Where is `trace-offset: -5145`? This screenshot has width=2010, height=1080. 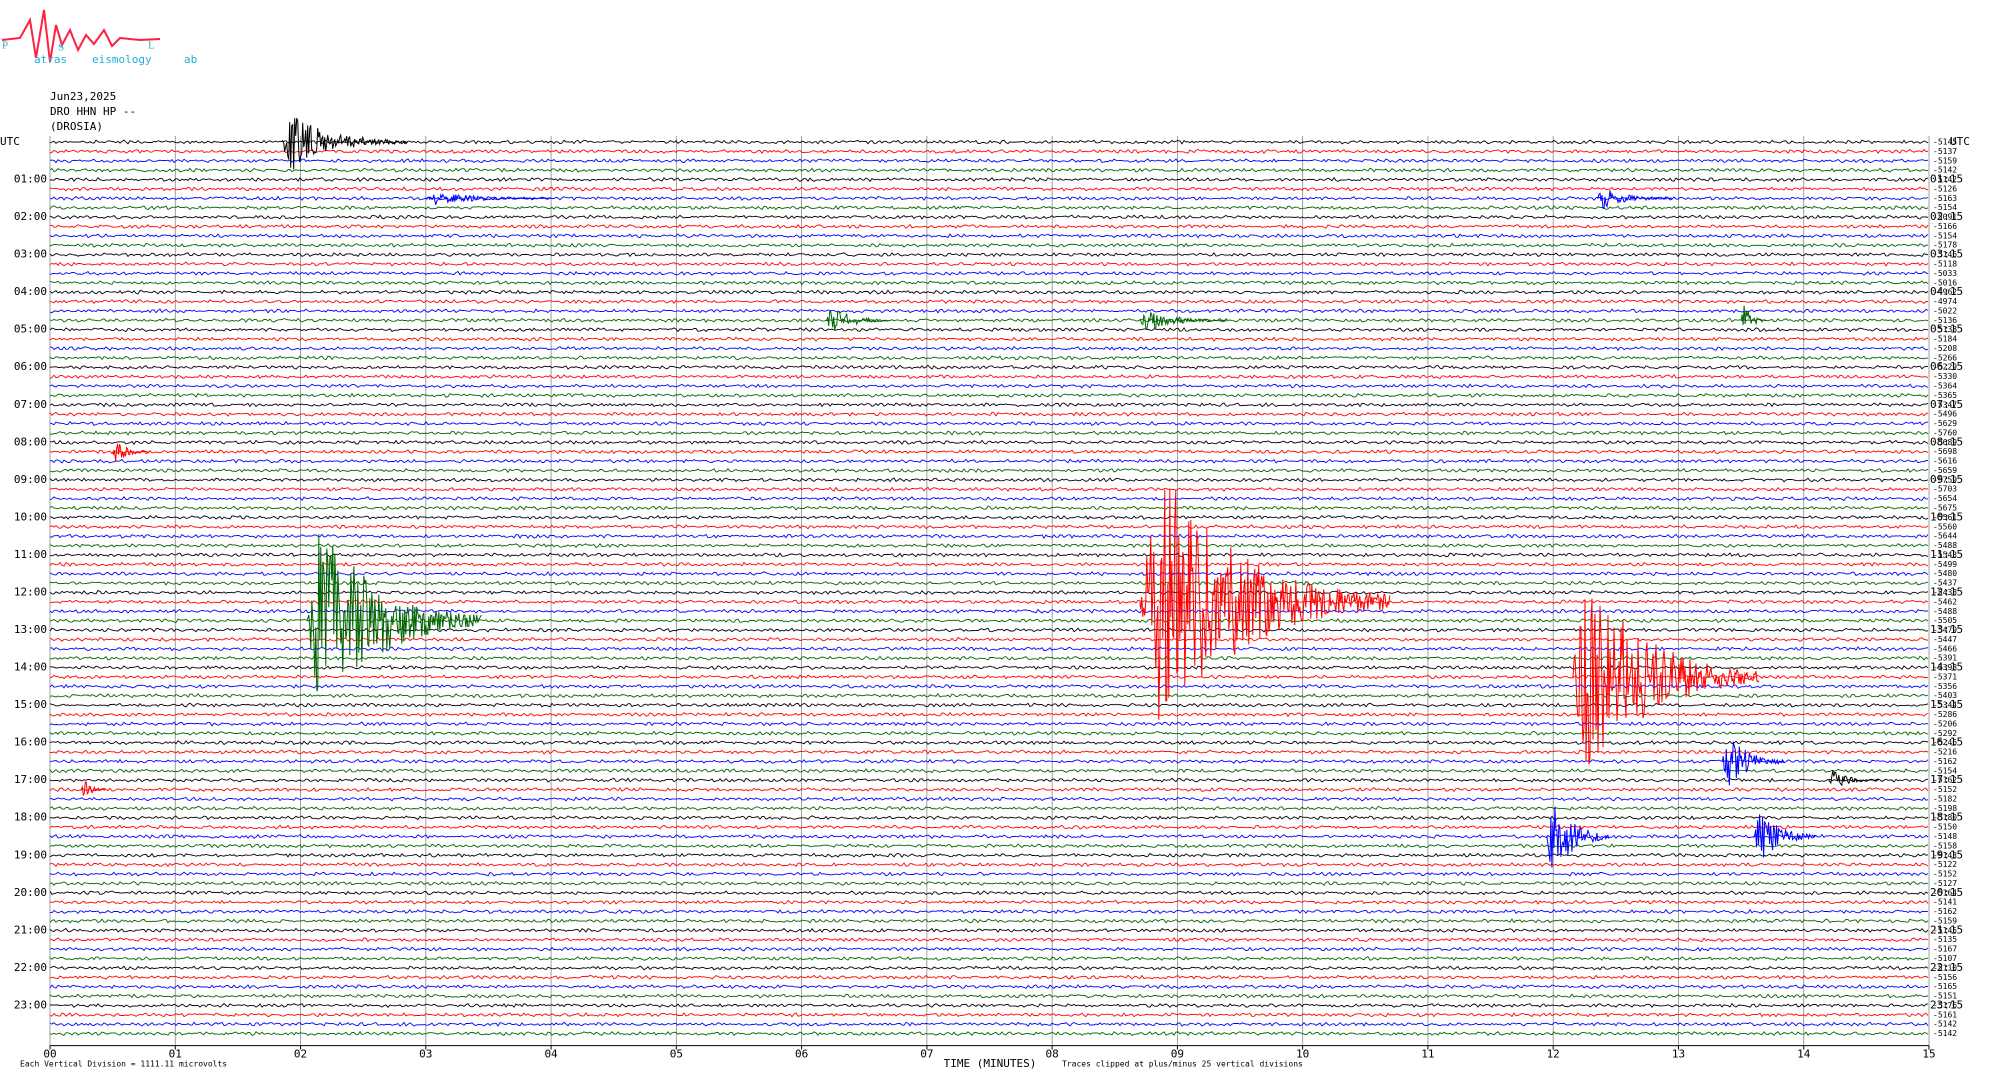
trace-offset: -5145 is located at coordinates (1945, 142).